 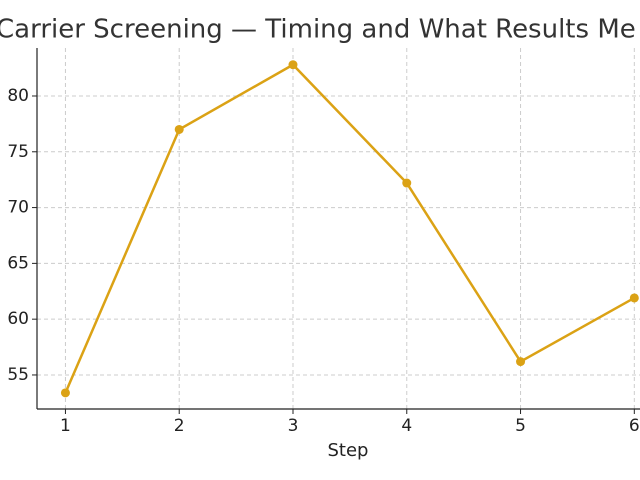 What do you see at coordinates (348, 450) in the screenshot?
I see `x-axis-label: Step` at bounding box center [348, 450].